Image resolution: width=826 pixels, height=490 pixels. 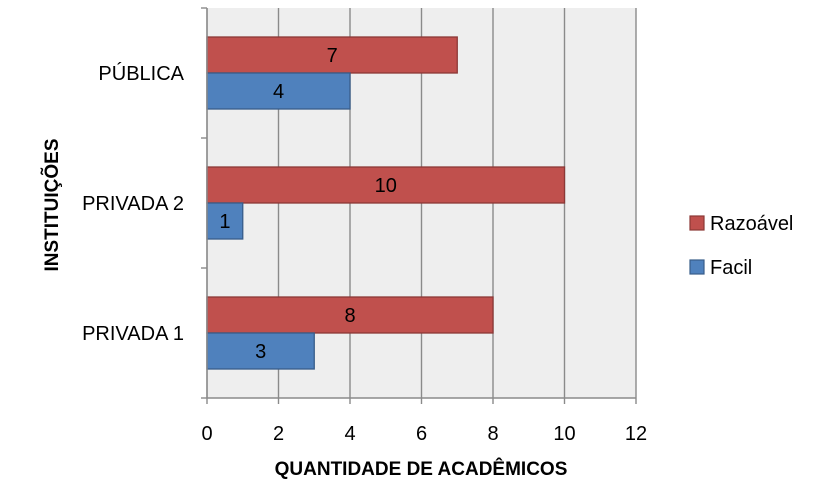 I want to click on x-tick-label: 4, so click(x=349, y=434).